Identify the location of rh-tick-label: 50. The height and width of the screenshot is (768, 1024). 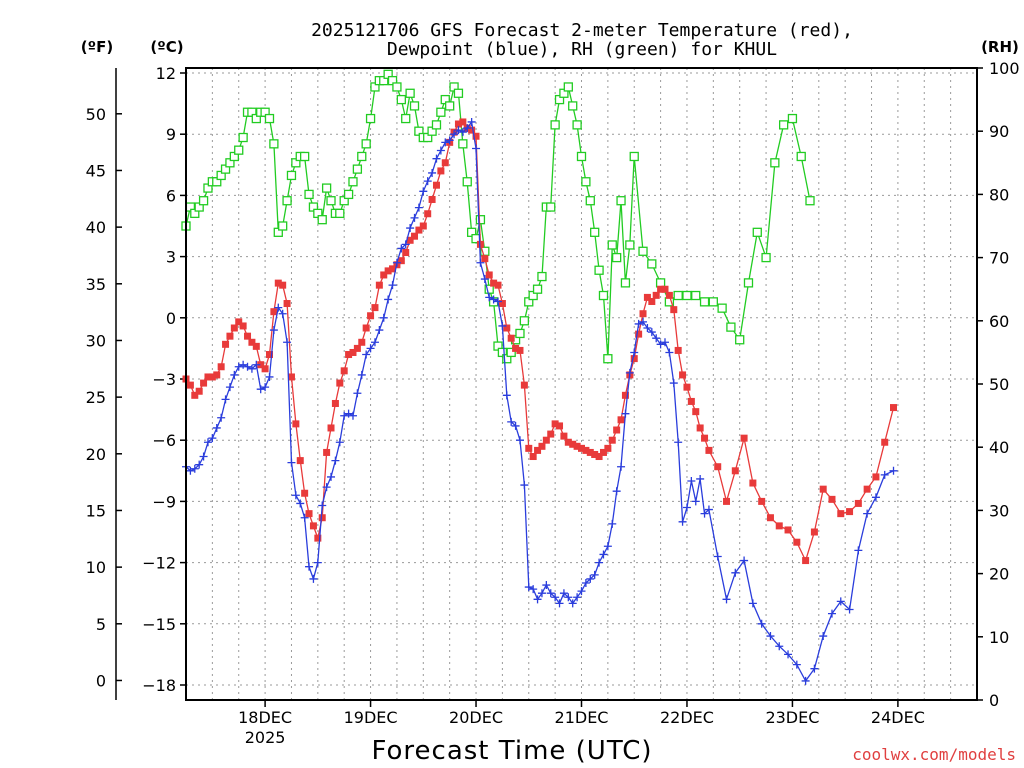
(999, 384).